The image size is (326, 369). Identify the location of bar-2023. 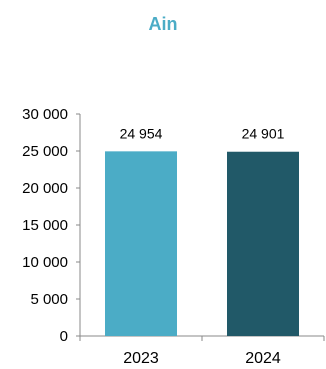
(141, 243).